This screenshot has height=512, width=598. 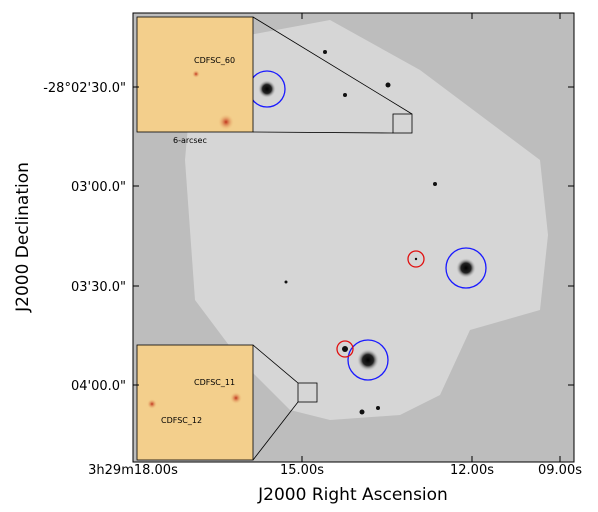 I want to click on scale-label: 6-arcsec, so click(x=190, y=140).